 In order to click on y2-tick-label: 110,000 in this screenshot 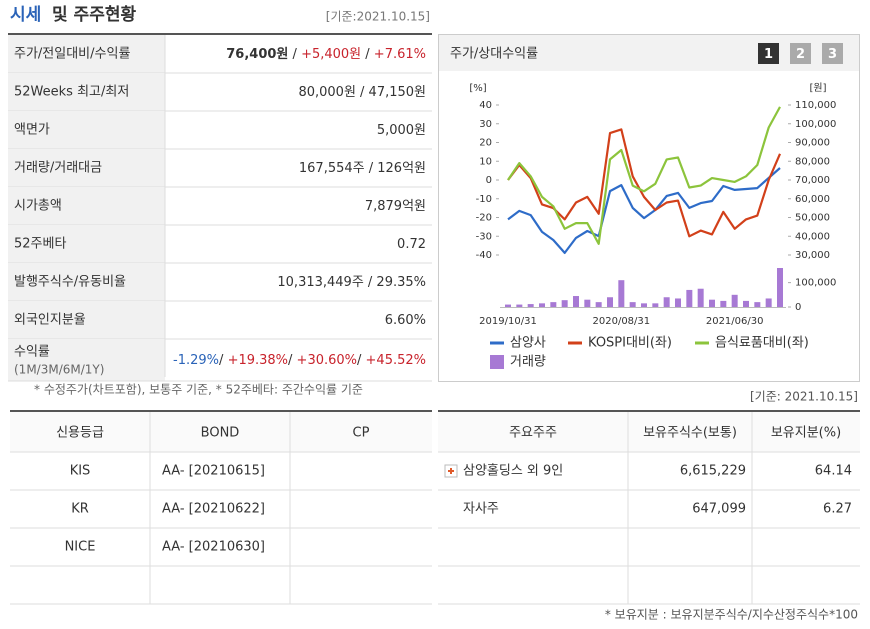, I will do `click(815, 105)`.